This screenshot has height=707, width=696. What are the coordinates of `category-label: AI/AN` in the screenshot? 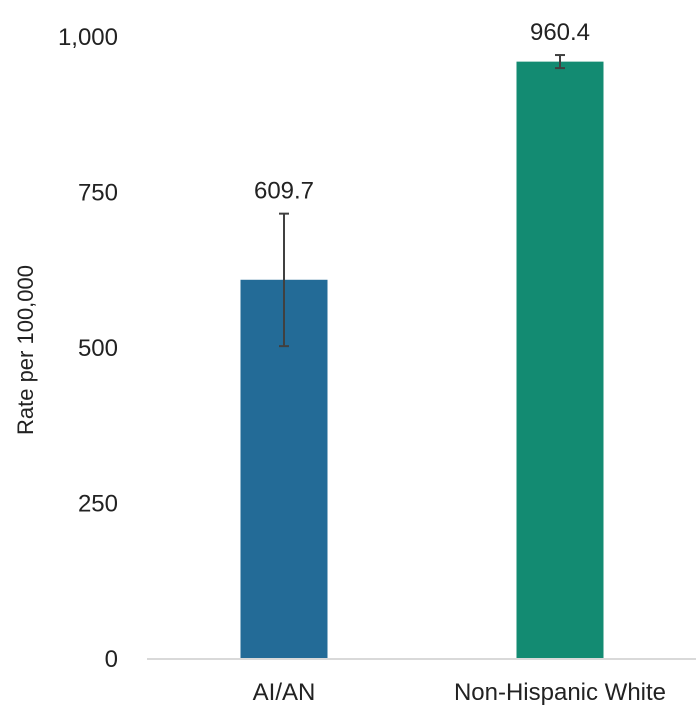 It's located at (284, 692).